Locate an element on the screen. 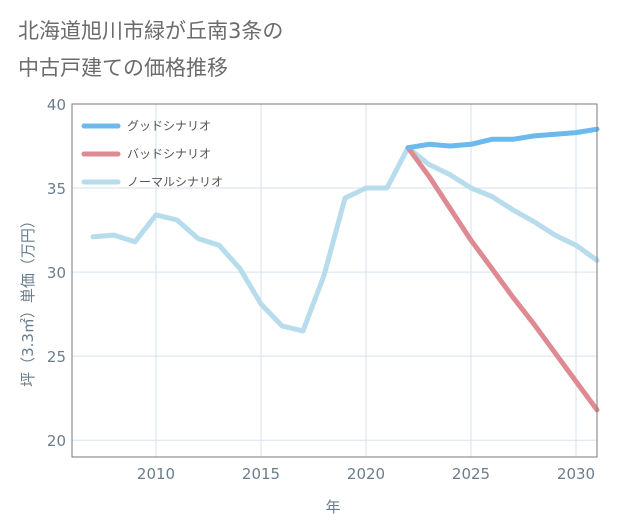 This screenshot has height=530, width=621. y-tick-label: 20 is located at coordinates (56, 441).